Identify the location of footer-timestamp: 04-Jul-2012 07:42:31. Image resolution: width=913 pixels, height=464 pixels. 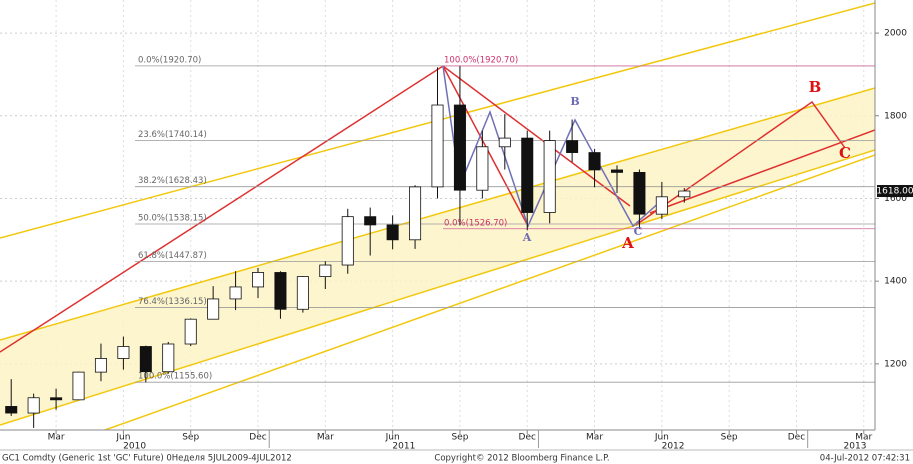
(865, 459).